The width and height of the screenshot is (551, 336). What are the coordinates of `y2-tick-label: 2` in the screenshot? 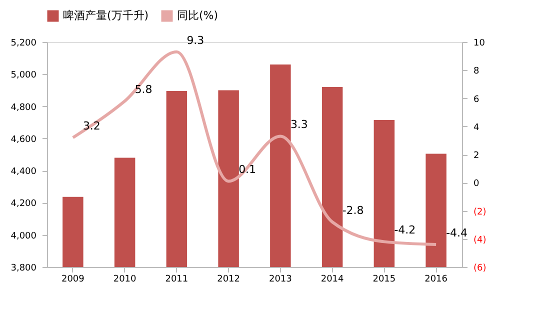 It's located at (477, 156).